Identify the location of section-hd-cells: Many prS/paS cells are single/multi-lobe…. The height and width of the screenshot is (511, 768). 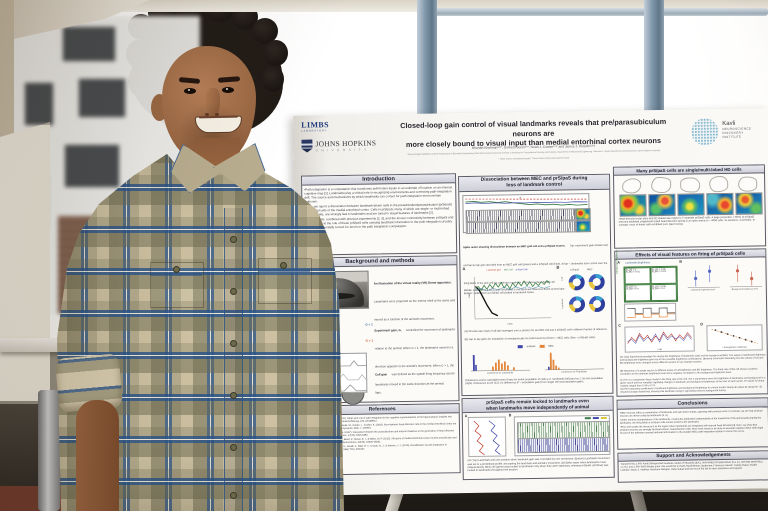
(689, 206).